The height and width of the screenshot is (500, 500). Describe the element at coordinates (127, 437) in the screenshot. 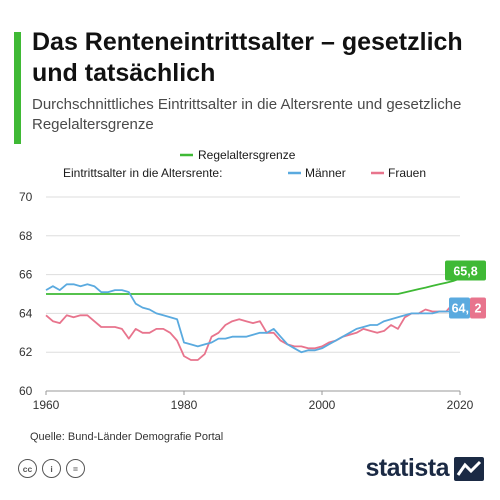

I see `source-note: Quelle: Bund-Länder Demografie Portal` at that location.